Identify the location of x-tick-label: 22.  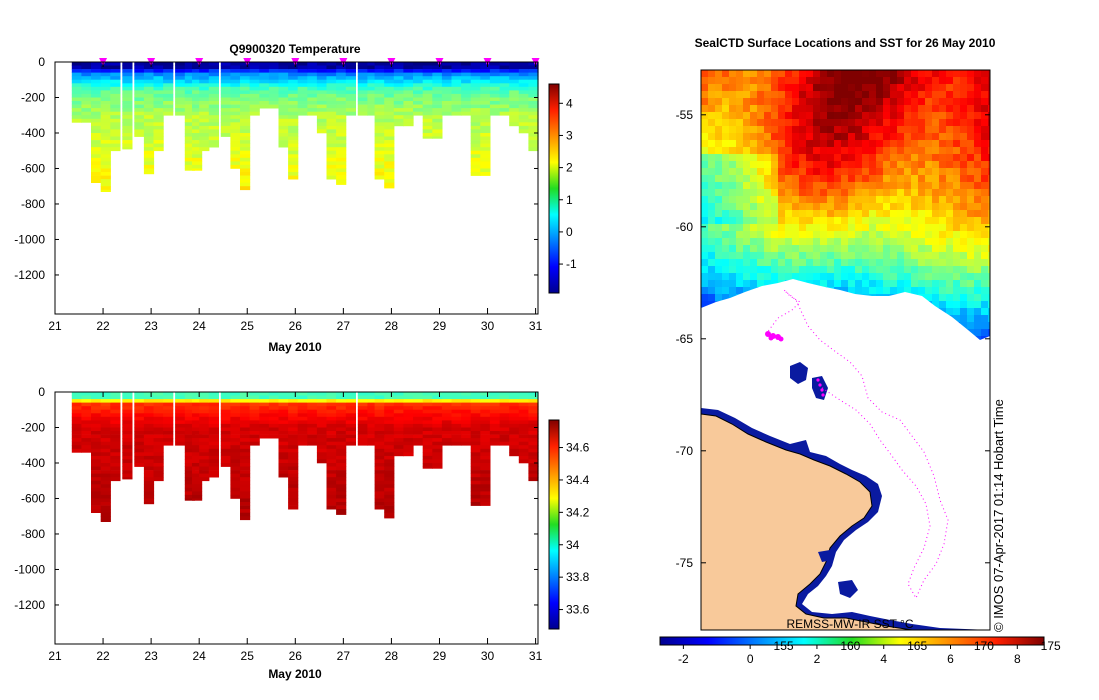
(103, 656).